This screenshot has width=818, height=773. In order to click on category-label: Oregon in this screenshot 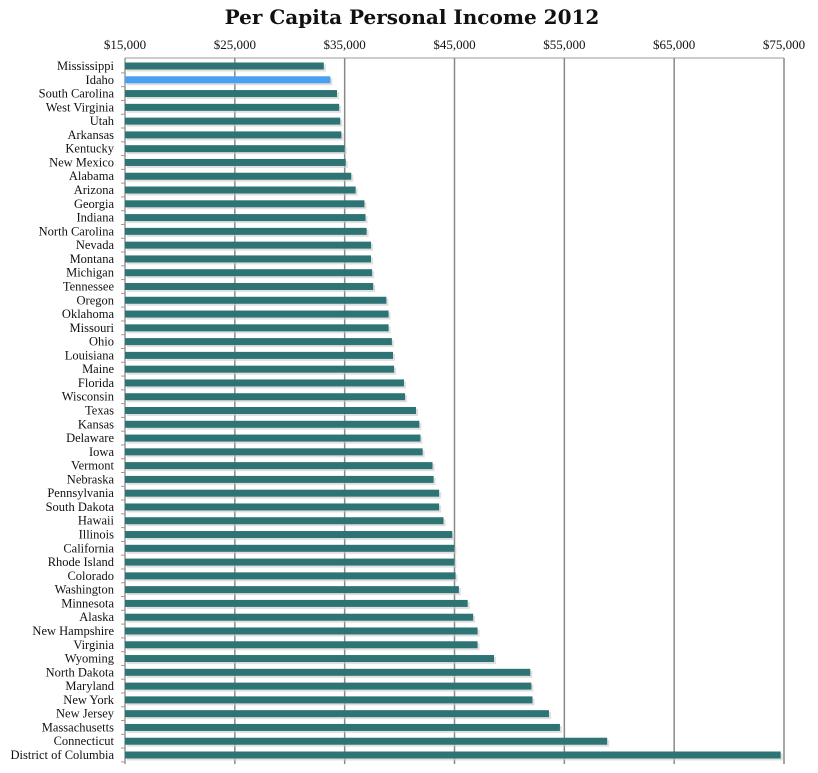, I will do `click(96, 300)`.